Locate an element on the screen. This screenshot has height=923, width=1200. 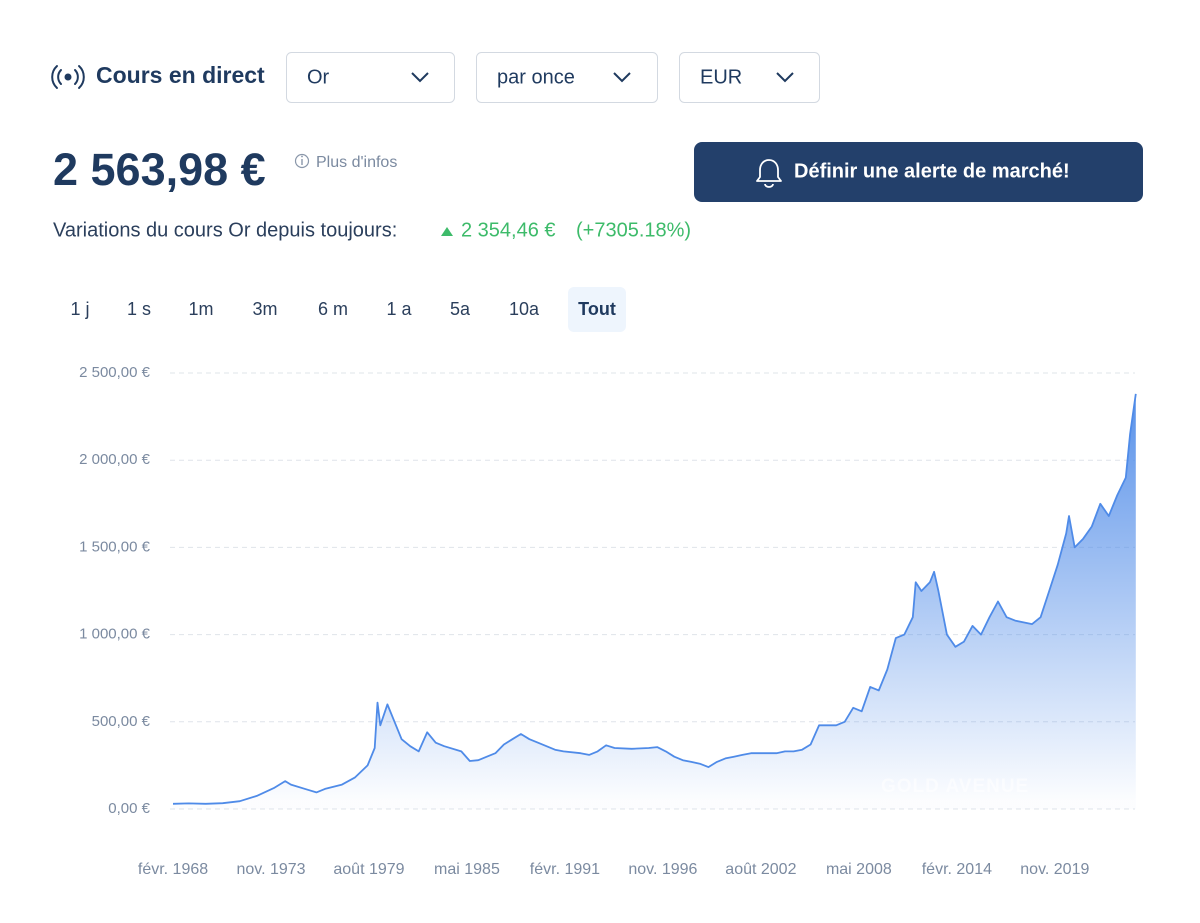
range-tab-bg is located at coordinates (597, 309).